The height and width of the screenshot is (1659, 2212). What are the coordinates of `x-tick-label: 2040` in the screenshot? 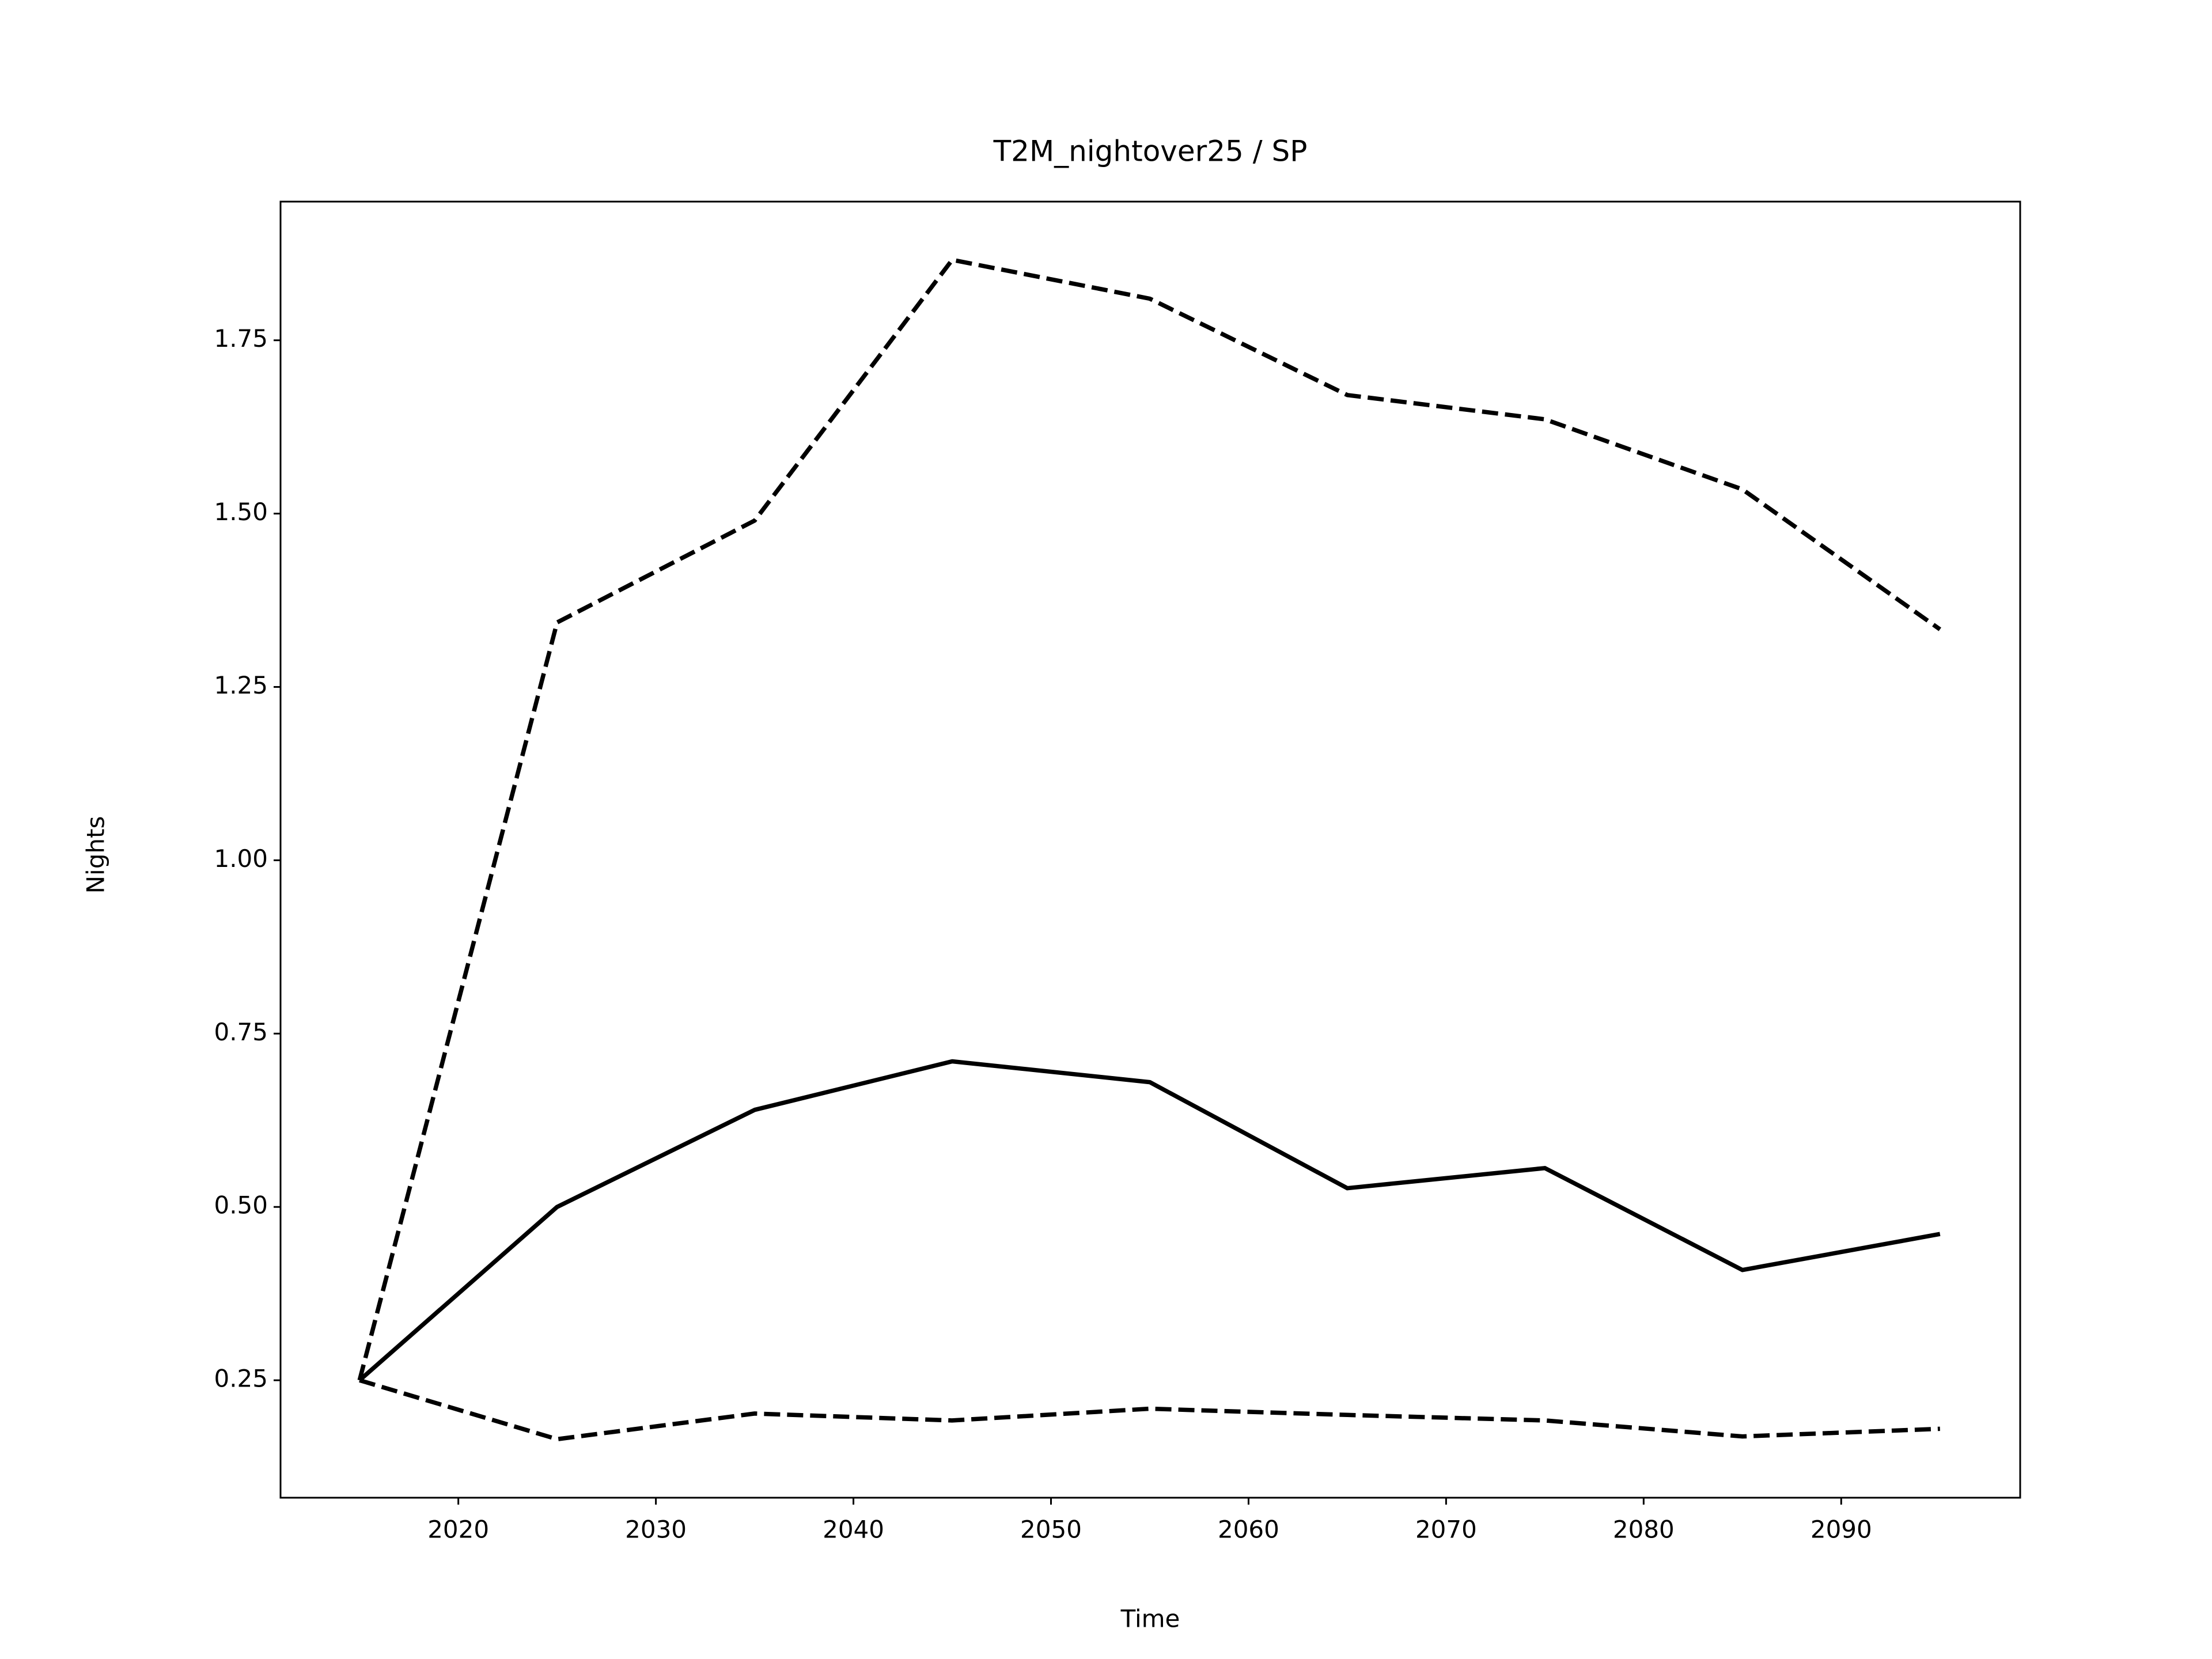 It's located at (853, 1530).